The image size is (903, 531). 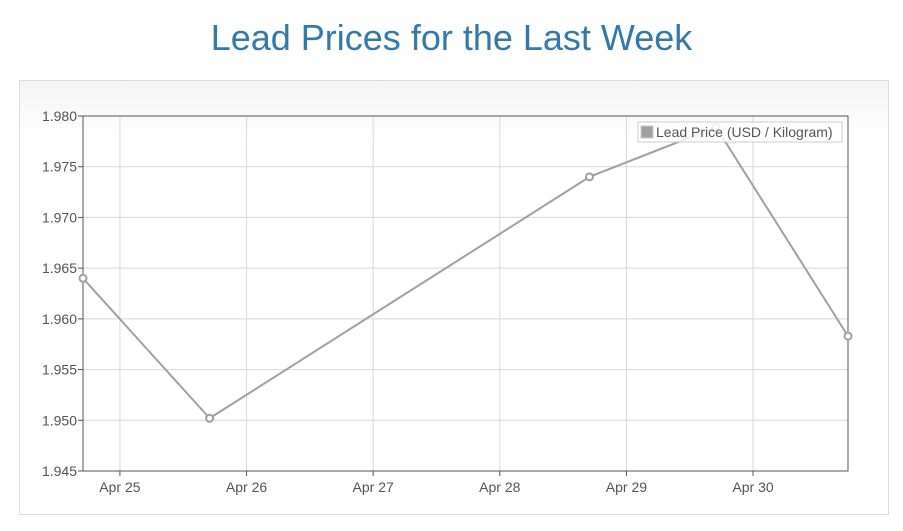 I want to click on xtick-label-4: Apr 29, so click(x=626, y=487).